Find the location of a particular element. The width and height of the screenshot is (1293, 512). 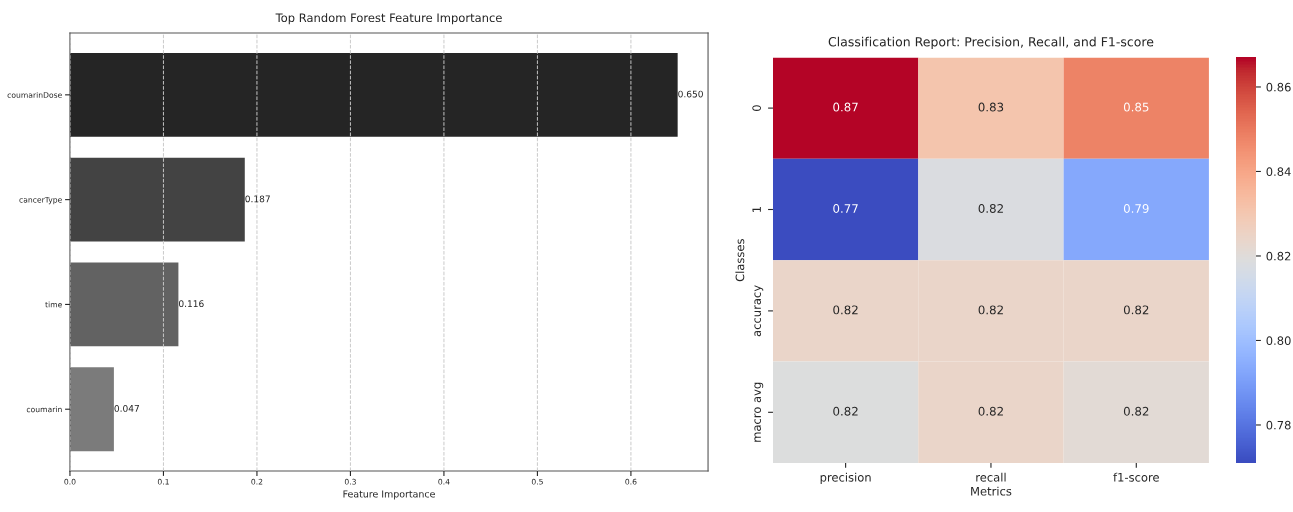

data-label: 0.87 is located at coordinates (845, 107).